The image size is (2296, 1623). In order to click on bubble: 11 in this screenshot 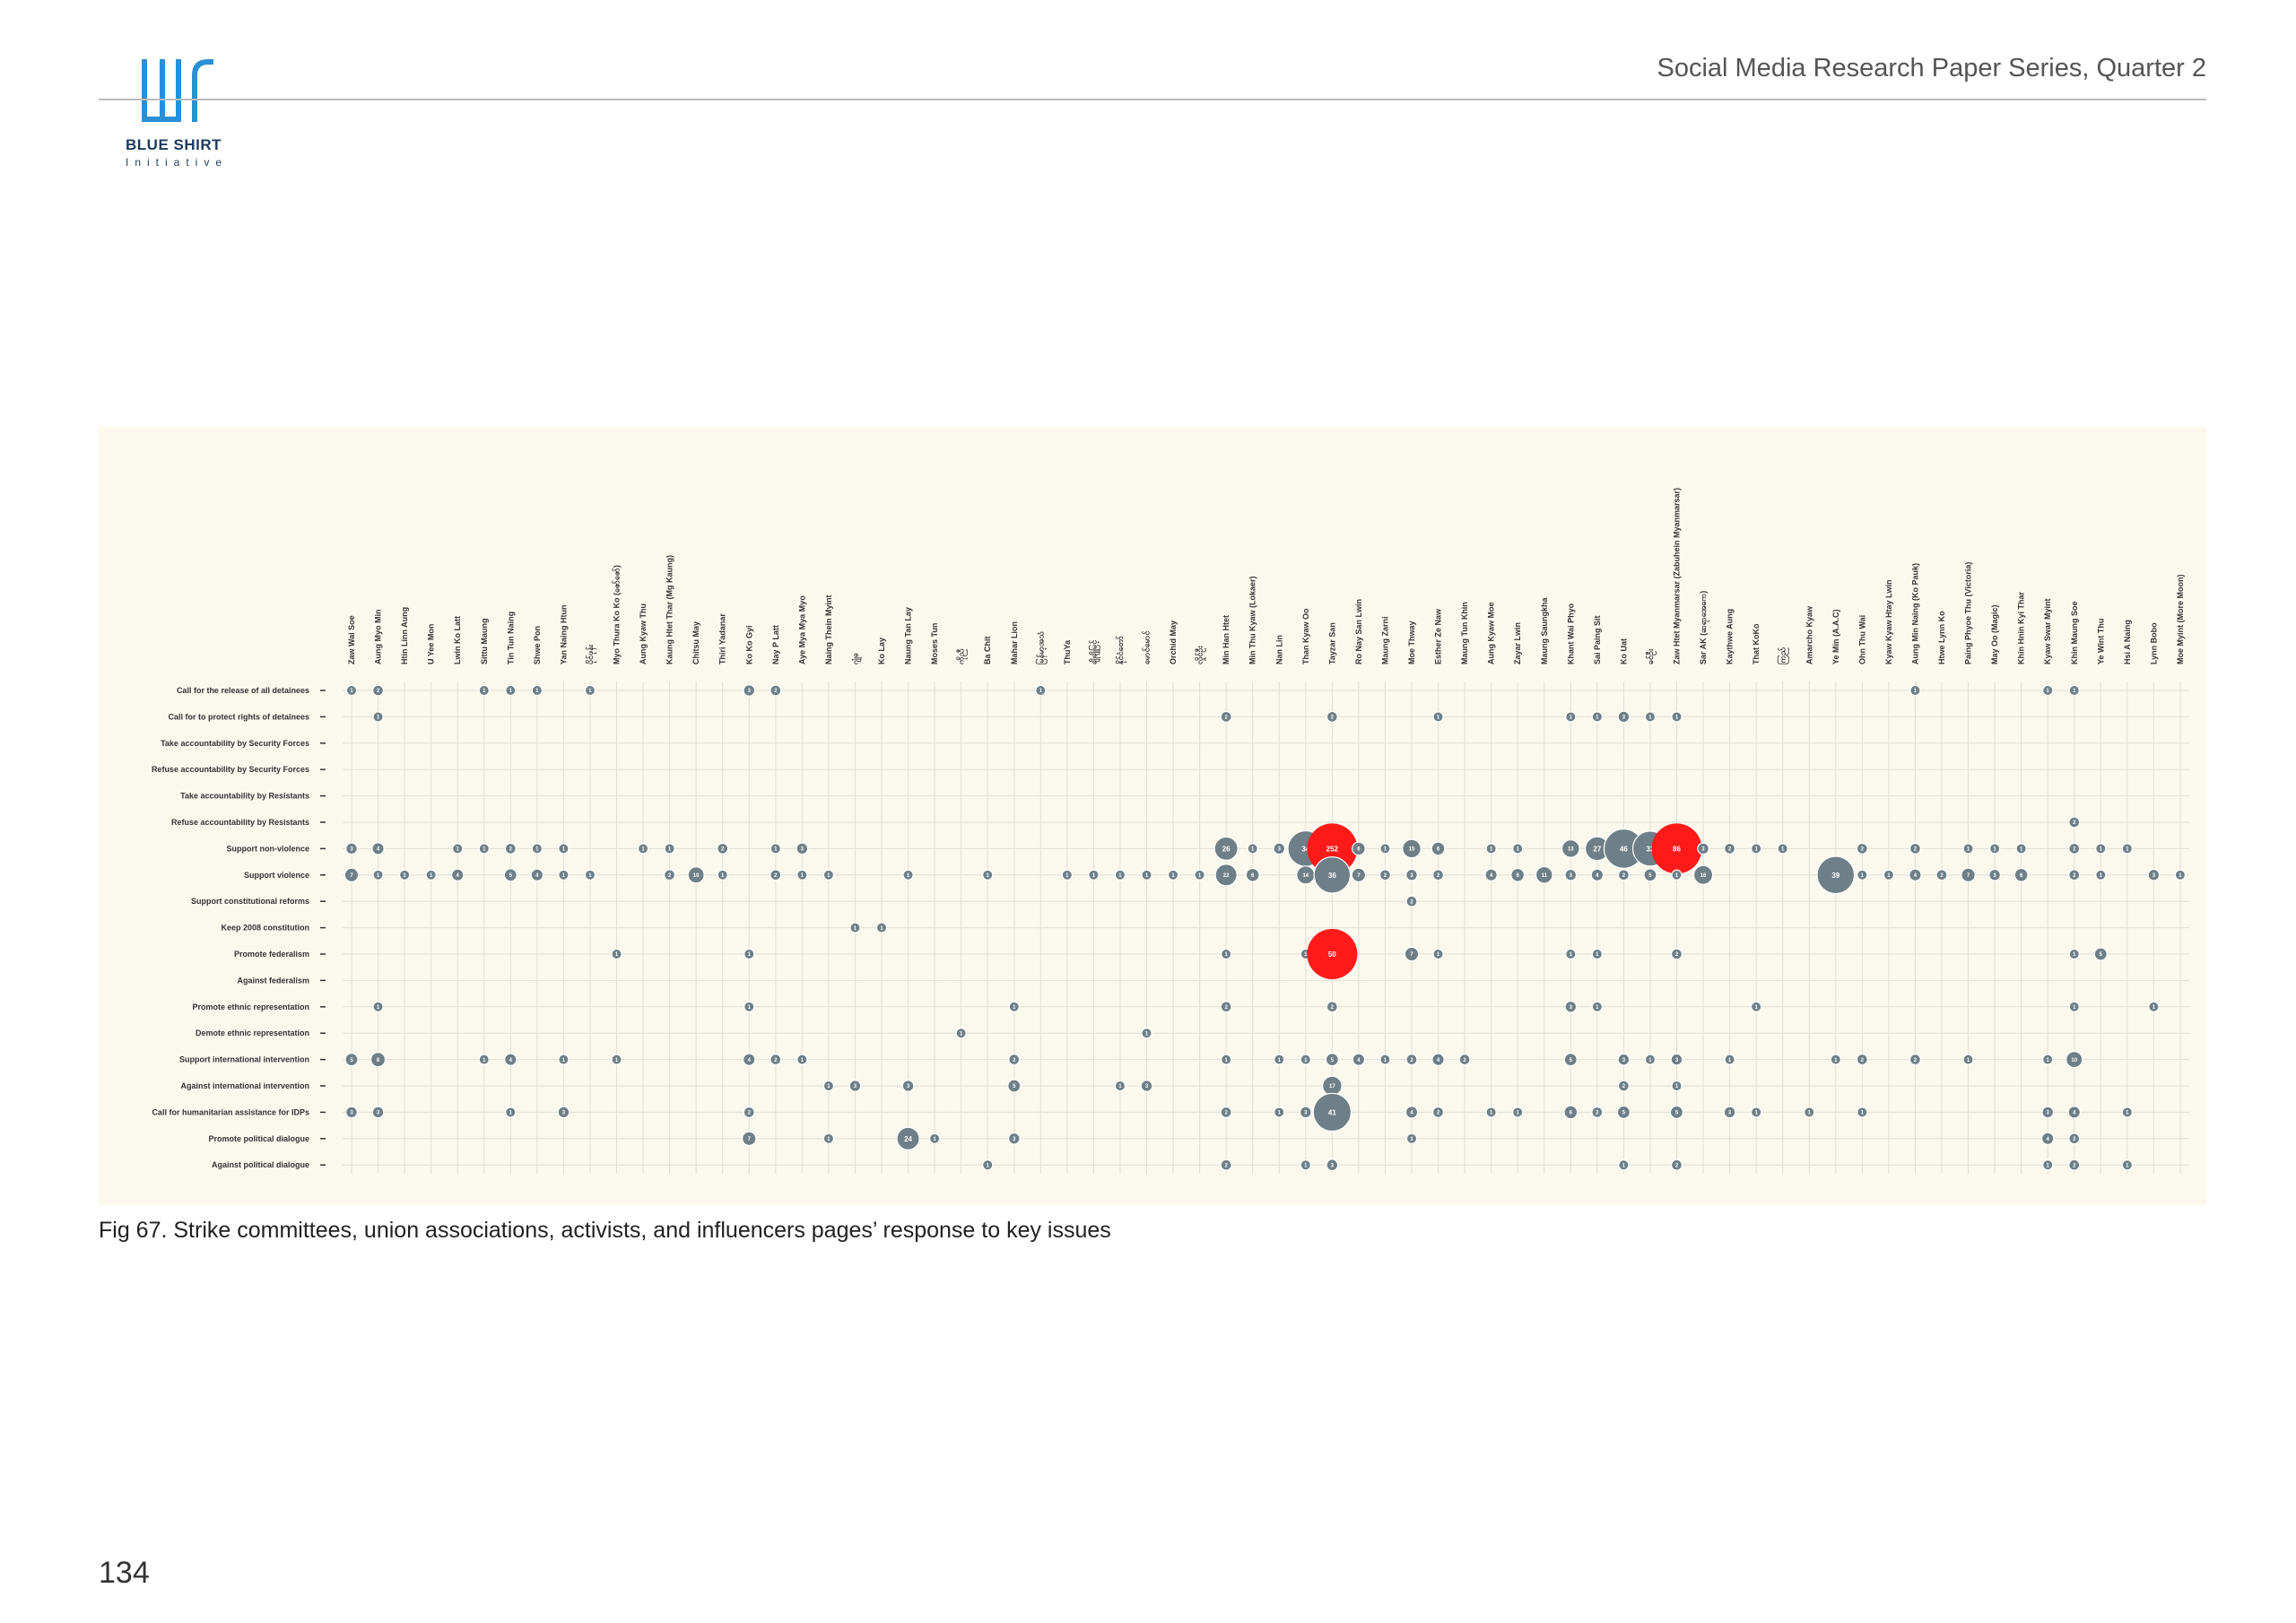, I will do `click(1544, 874)`.